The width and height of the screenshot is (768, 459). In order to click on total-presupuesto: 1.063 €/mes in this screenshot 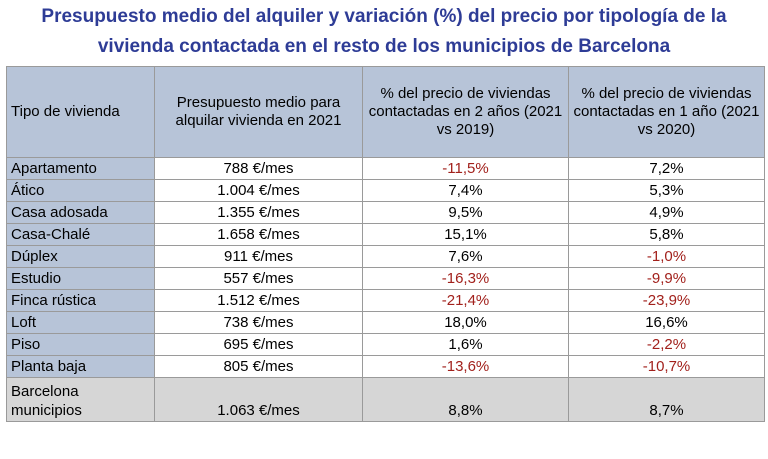, I will do `click(258, 399)`.